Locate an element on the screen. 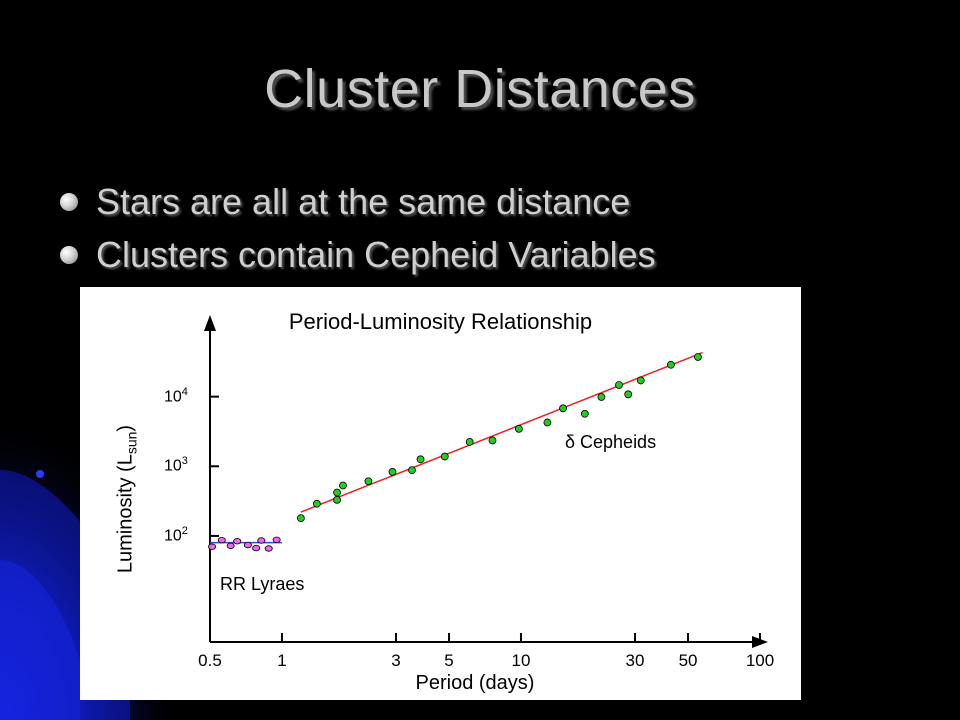  rr-lyrae-series-label: RR Lyraes is located at coordinates (262, 584).